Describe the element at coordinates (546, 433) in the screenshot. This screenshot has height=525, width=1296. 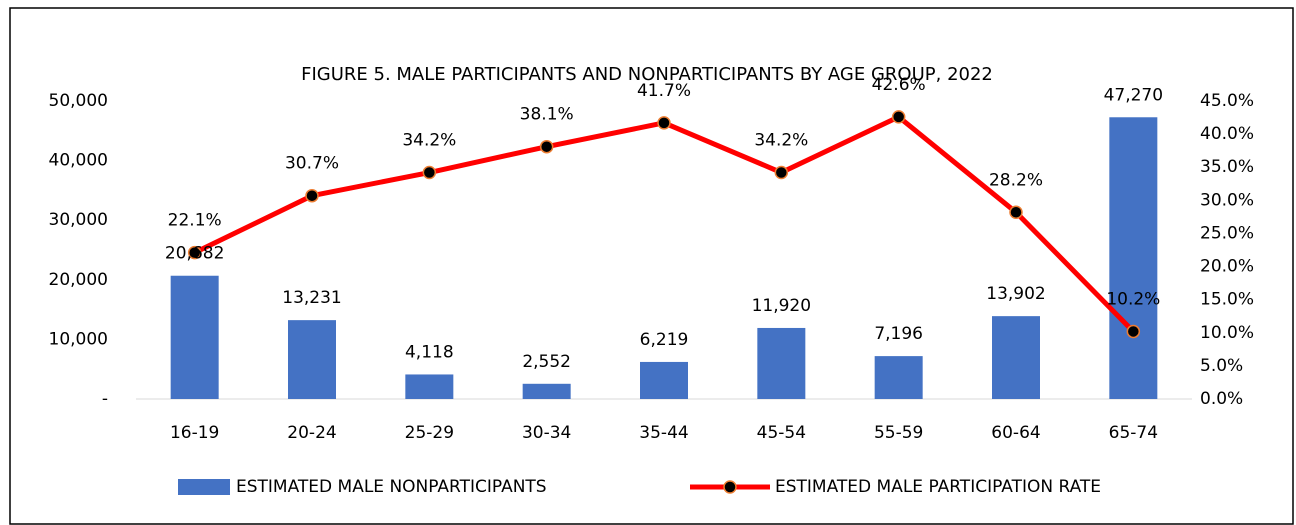
I see `x-tick-label: 30-34` at that location.